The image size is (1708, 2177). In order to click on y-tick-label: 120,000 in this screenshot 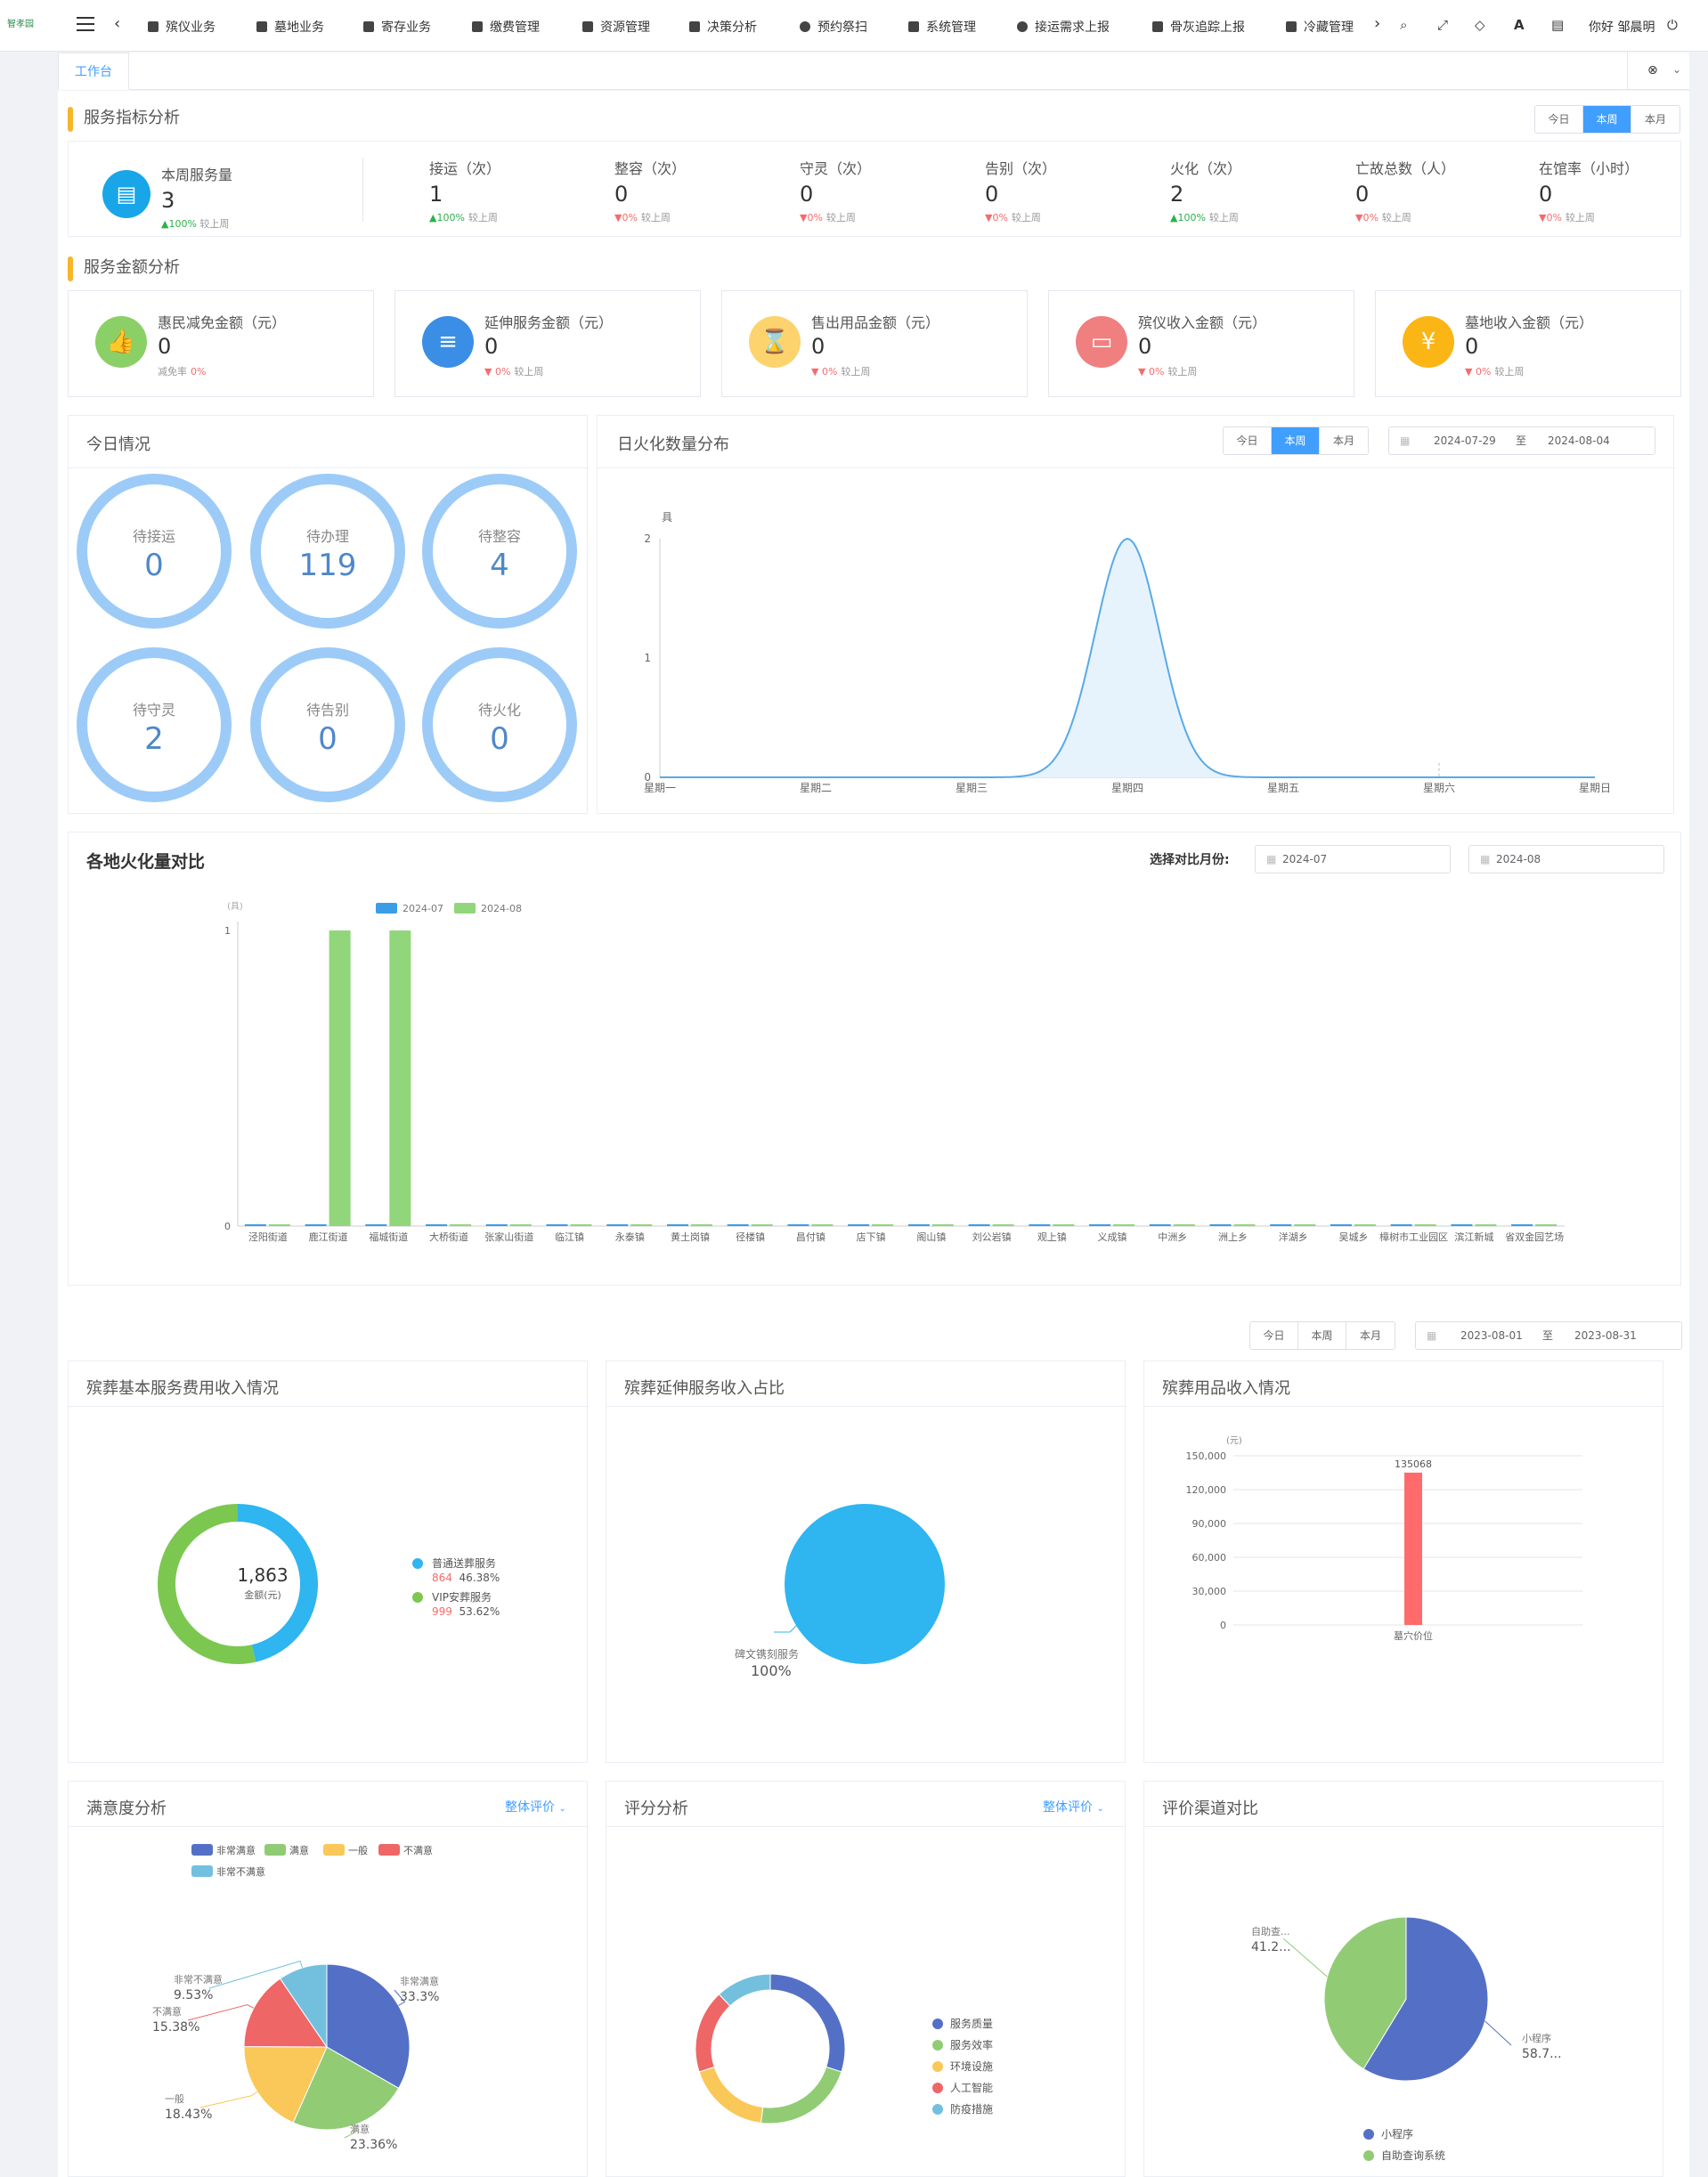, I will do `click(1206, 1490)`.